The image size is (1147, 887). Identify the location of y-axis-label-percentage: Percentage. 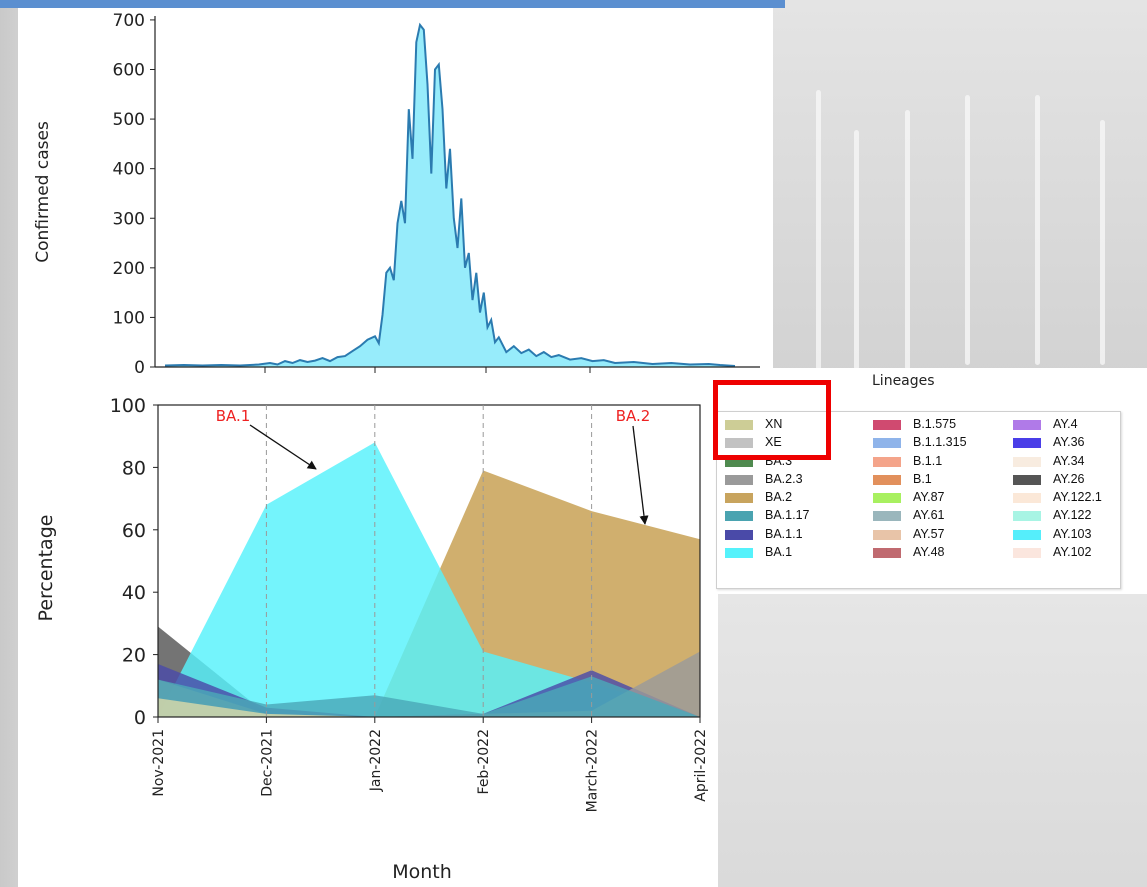
(46, 568).